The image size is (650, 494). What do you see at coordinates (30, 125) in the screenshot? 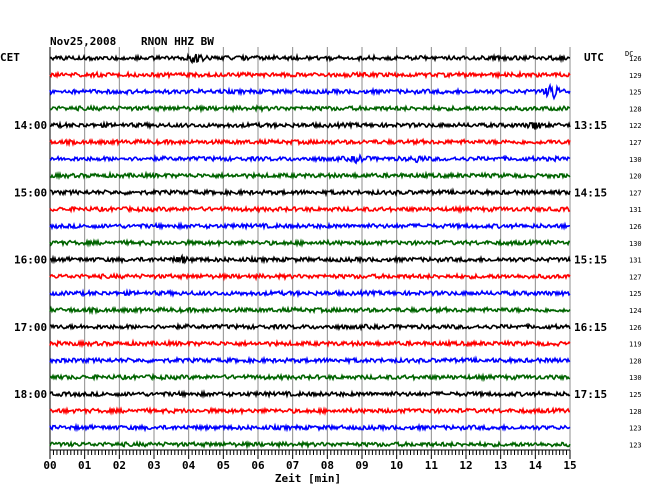
I see `left-time-label: 14:00` at bounding box center [30, 125].